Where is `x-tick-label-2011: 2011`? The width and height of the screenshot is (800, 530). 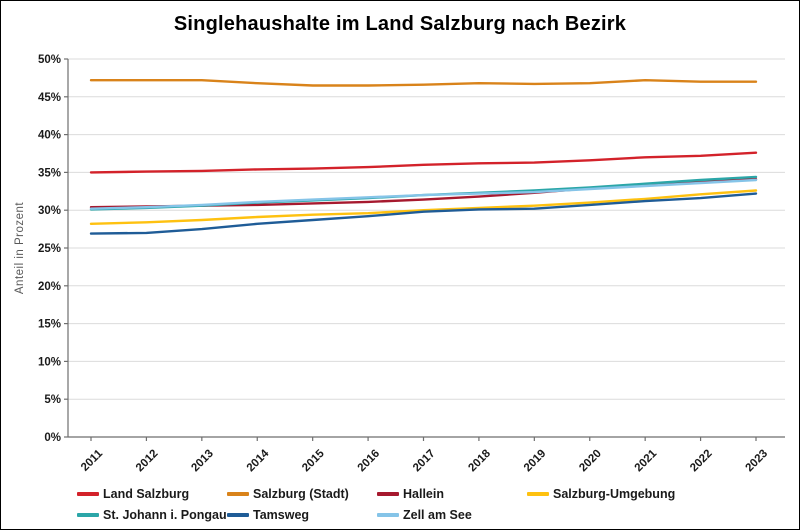
x-tick-label-2011: 2011 is located at coordinates (92, 460).